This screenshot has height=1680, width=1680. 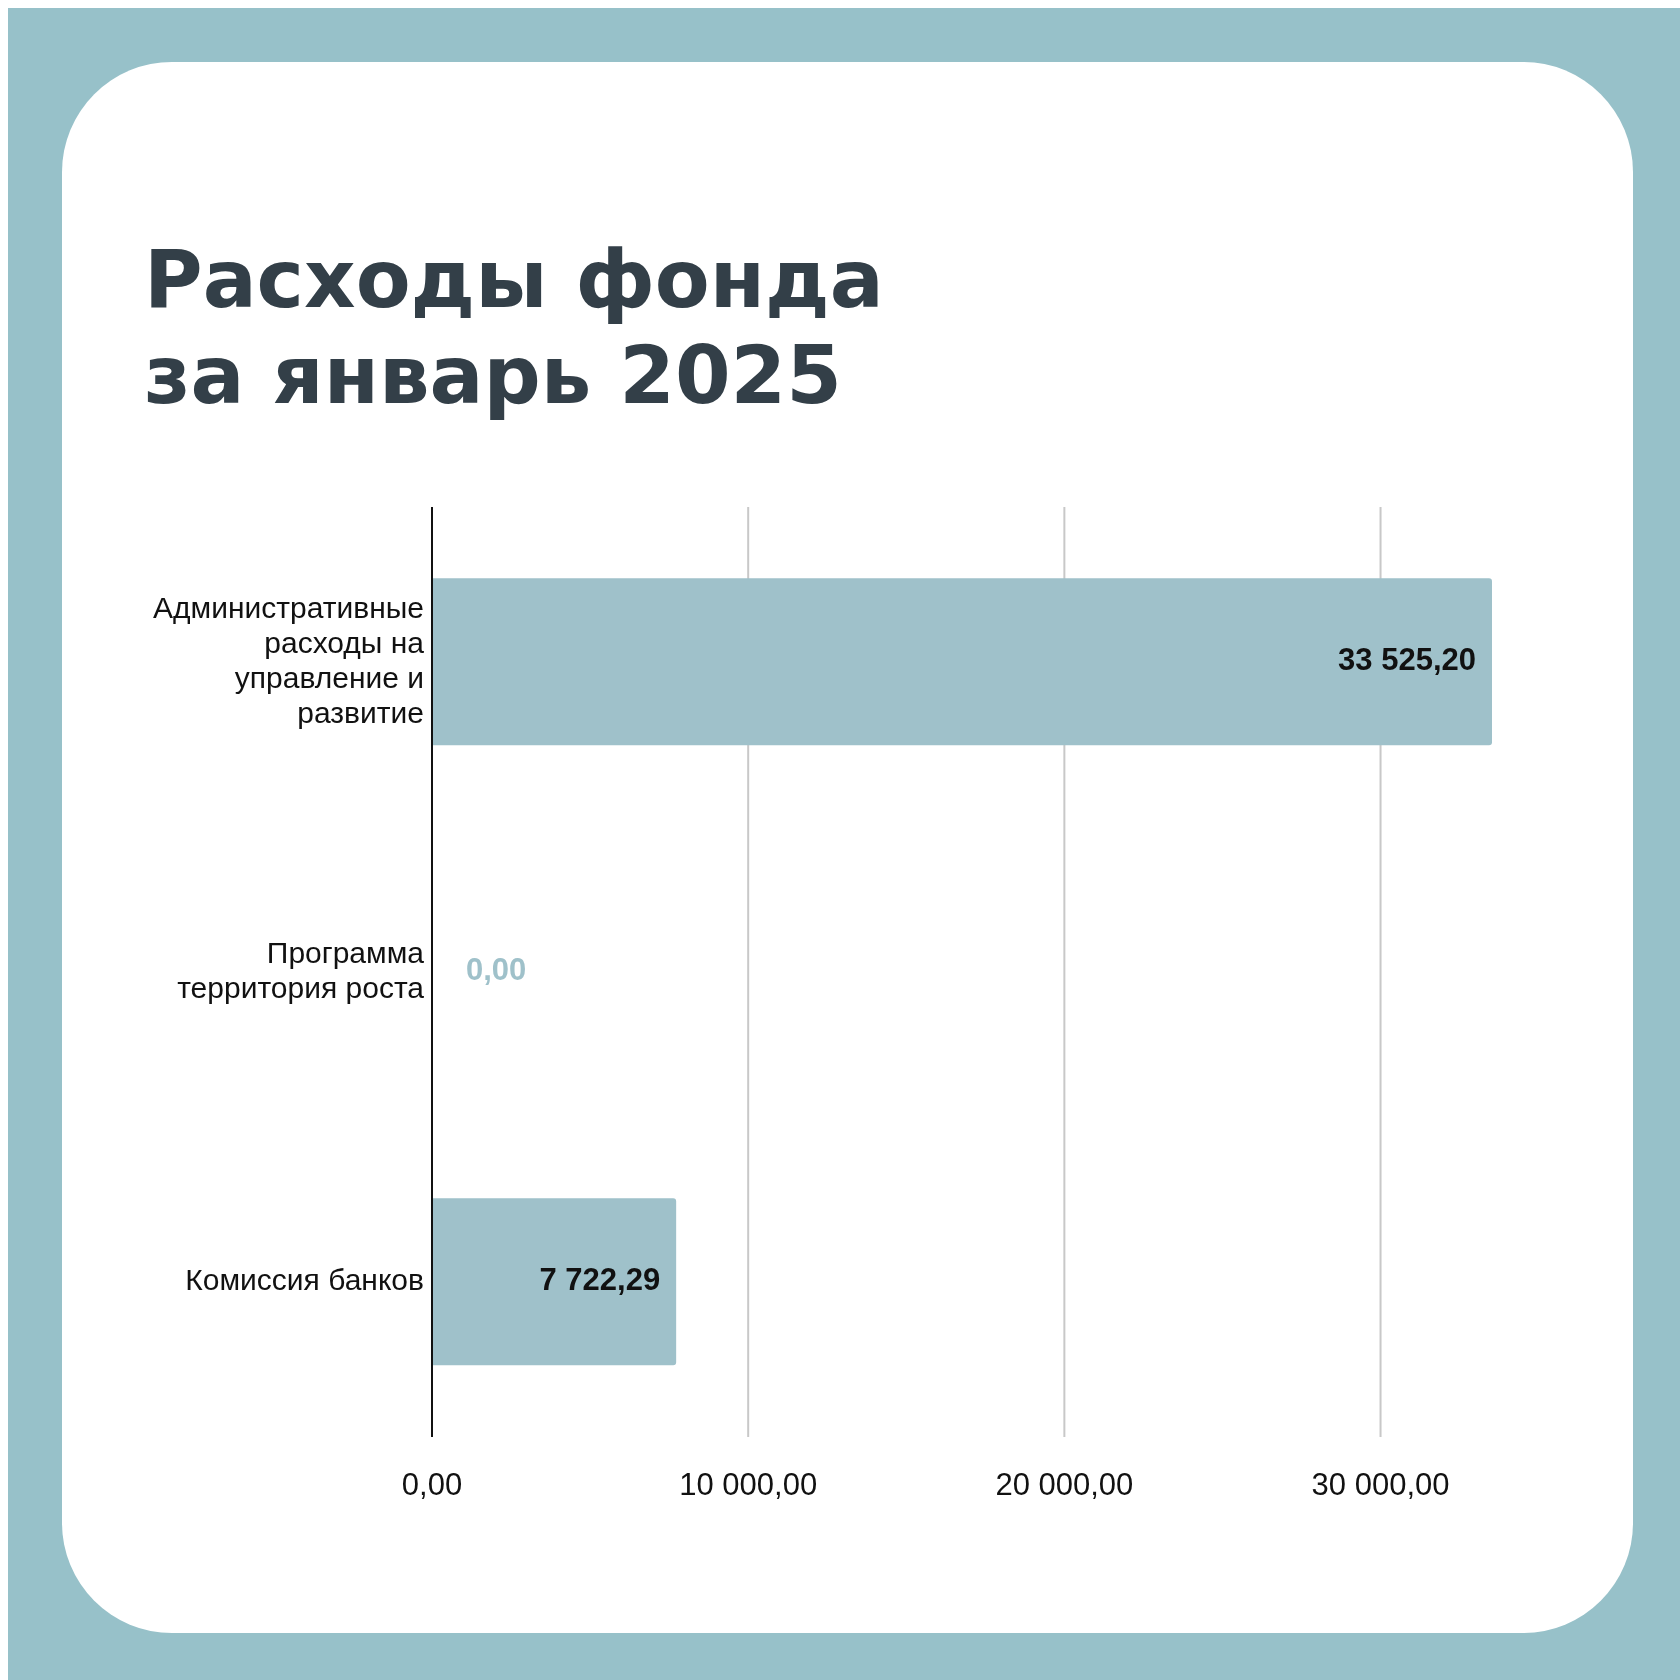 What do you see at coordinates (1380, 1485) in the screenshot?
I see `x-tick-label: 30 000,00` at bounding box center [1380, 1485].